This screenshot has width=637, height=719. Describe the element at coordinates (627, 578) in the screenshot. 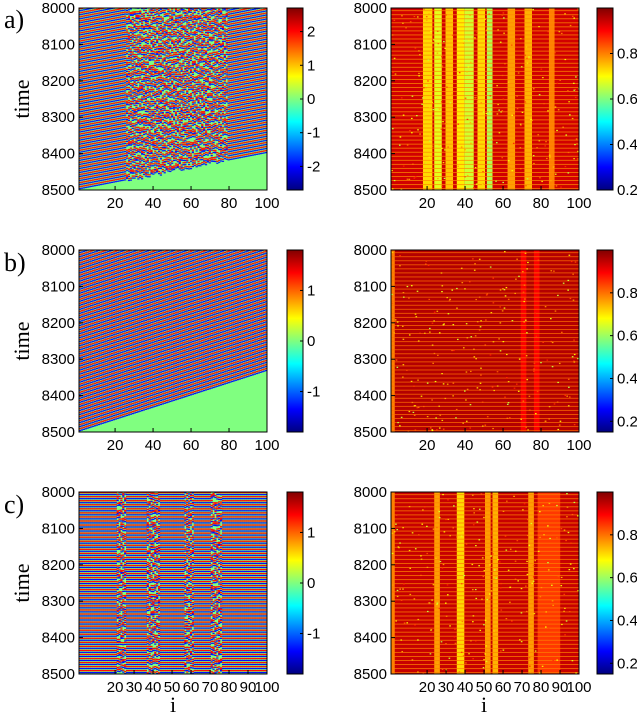

I see `colorbar-tick-label: 0.6` at that location.